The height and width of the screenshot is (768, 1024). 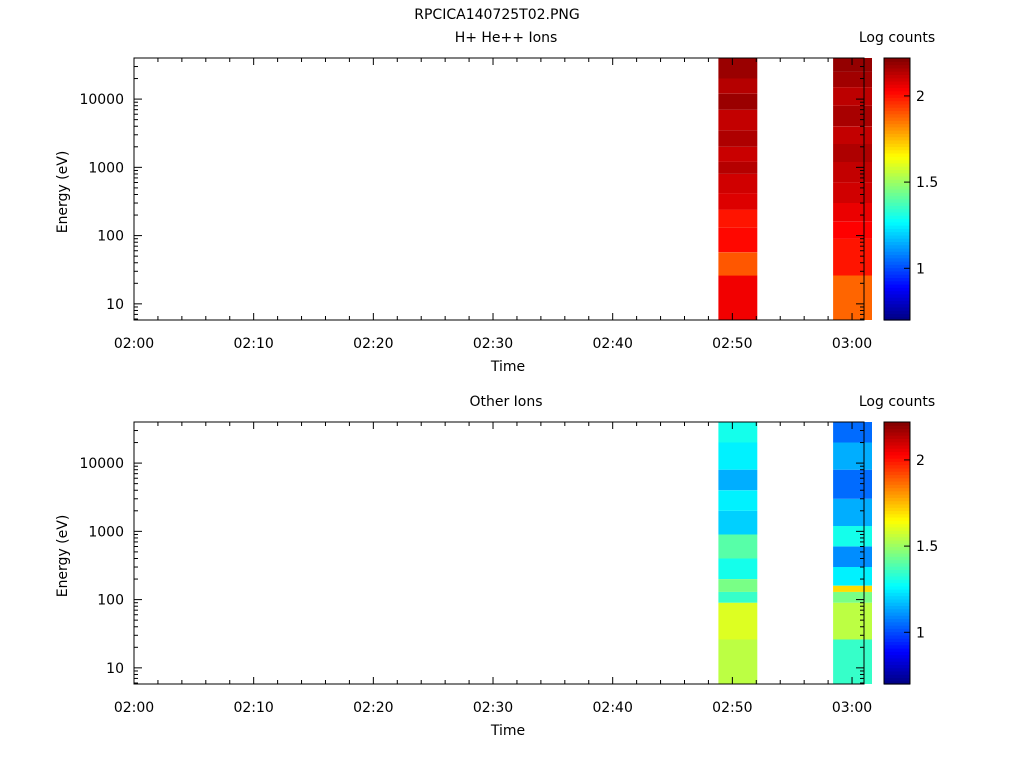 I want to click on y-tick-label: 10, so click(x=115, y=669).